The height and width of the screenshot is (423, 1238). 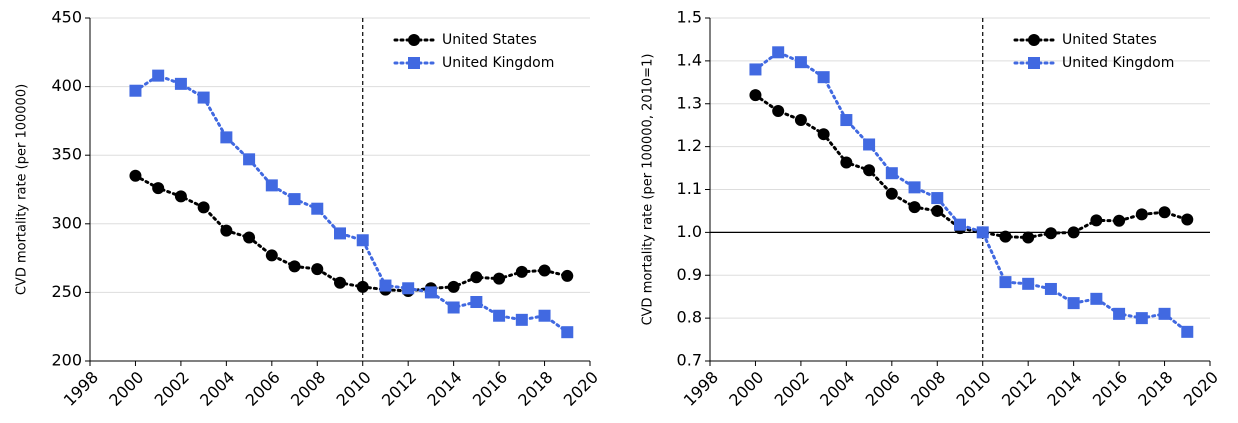 I want to click on y-tick-label: 350, so click(x=66, y=154).